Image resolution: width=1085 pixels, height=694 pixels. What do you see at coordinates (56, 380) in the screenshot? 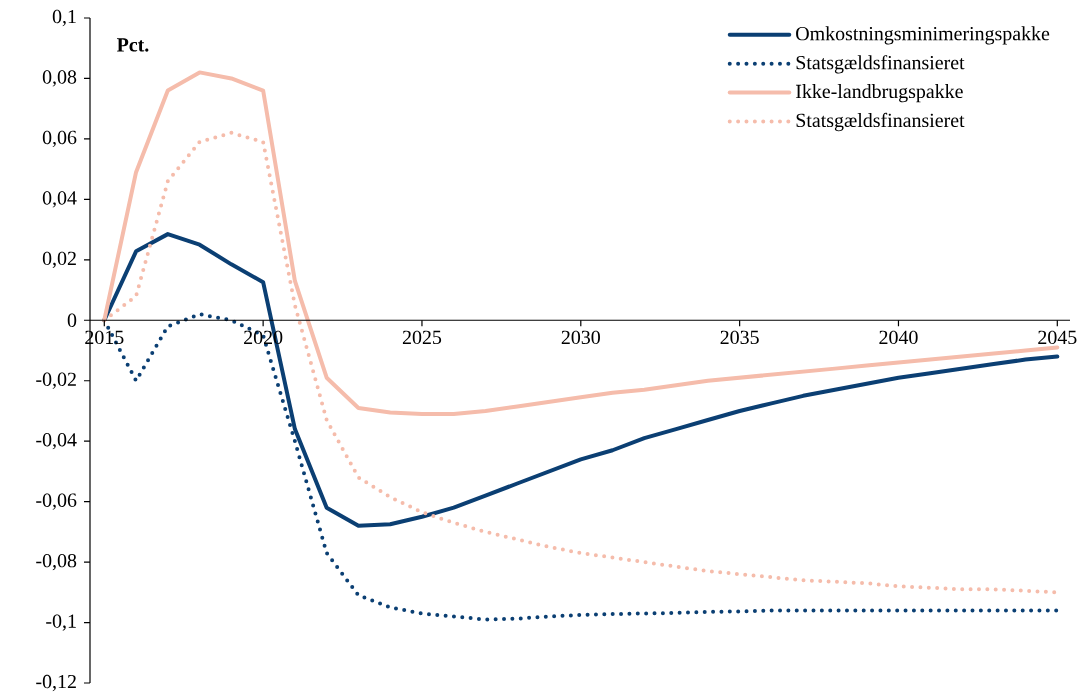
I see `y-tick-label: -0,02` at bounding box center [56, 380].